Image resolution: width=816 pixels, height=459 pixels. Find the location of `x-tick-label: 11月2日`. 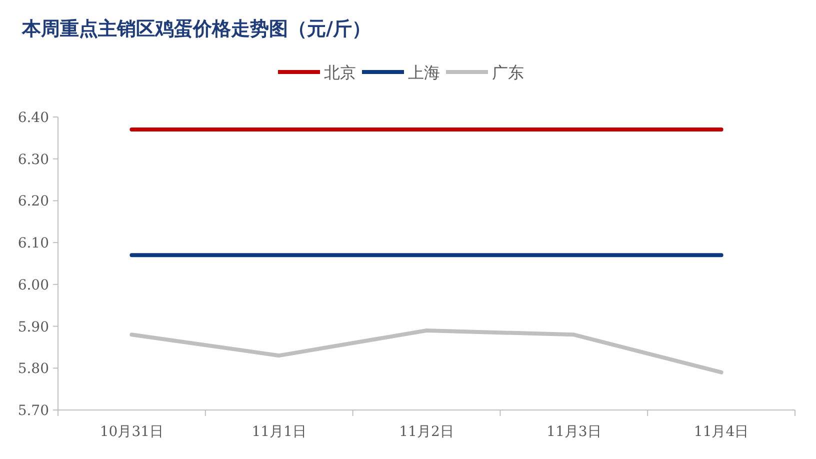

x-tick-label: 11月2日 is located at coordinates (426, 432).